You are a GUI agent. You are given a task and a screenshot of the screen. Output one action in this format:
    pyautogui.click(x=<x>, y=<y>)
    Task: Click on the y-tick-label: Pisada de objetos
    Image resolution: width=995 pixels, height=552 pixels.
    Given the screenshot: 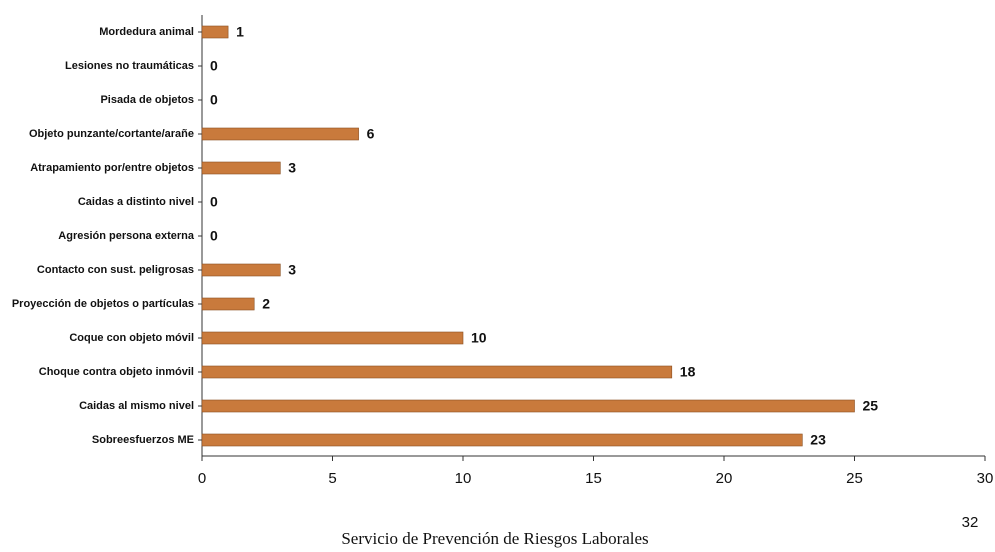 What is the action you would take?
    pyautogui.click(x=147, y=100)
    